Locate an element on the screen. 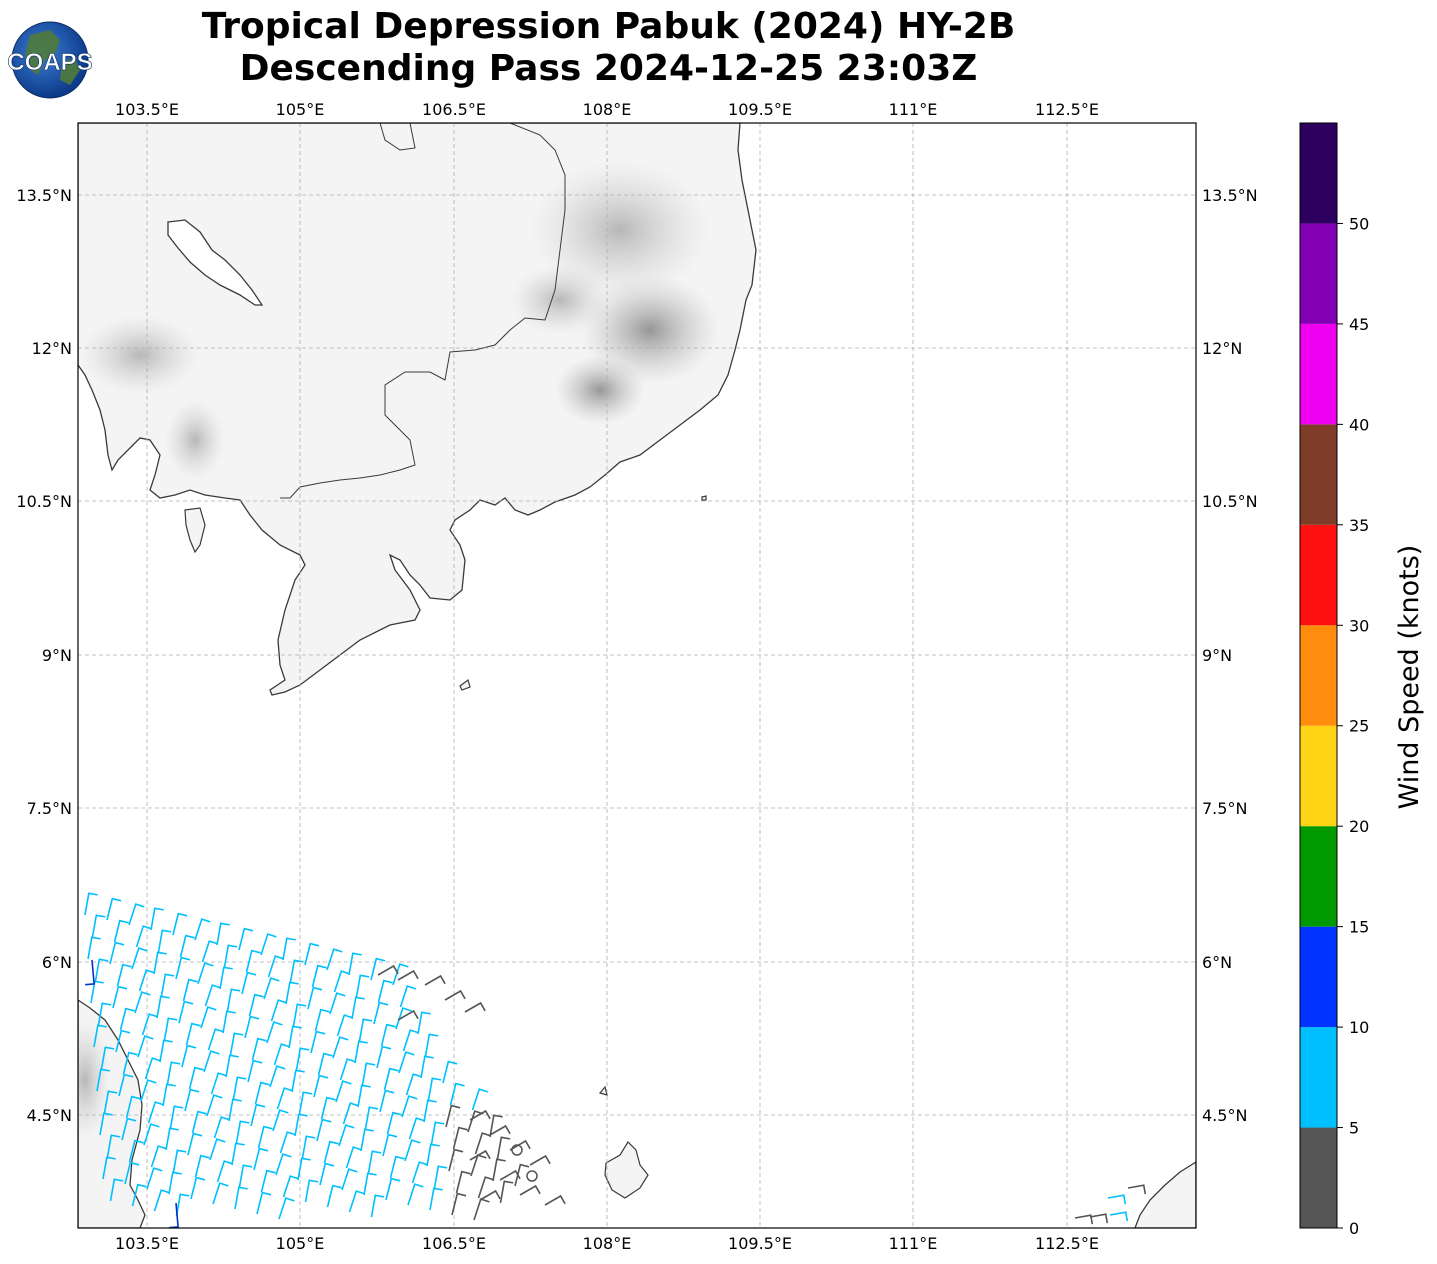 The image size is (1437, 1264). title-line-2: Descending Pass 2024-12-25 23:03Z is located at coordinates (608, 68).